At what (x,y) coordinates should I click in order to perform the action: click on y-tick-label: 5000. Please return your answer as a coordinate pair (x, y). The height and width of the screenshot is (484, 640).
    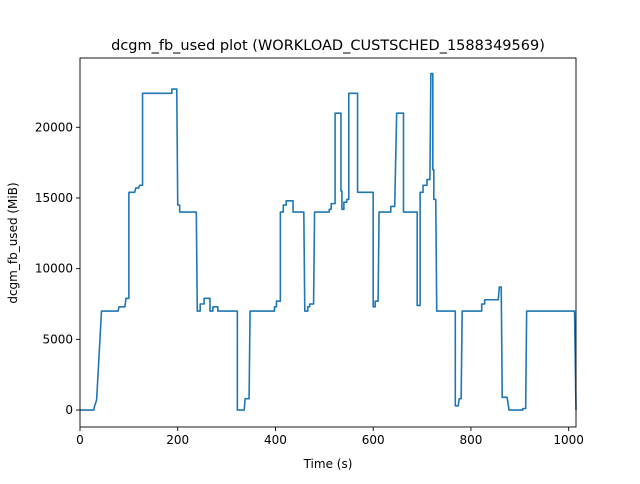
    Looking at the image, I should click on (57, 339).